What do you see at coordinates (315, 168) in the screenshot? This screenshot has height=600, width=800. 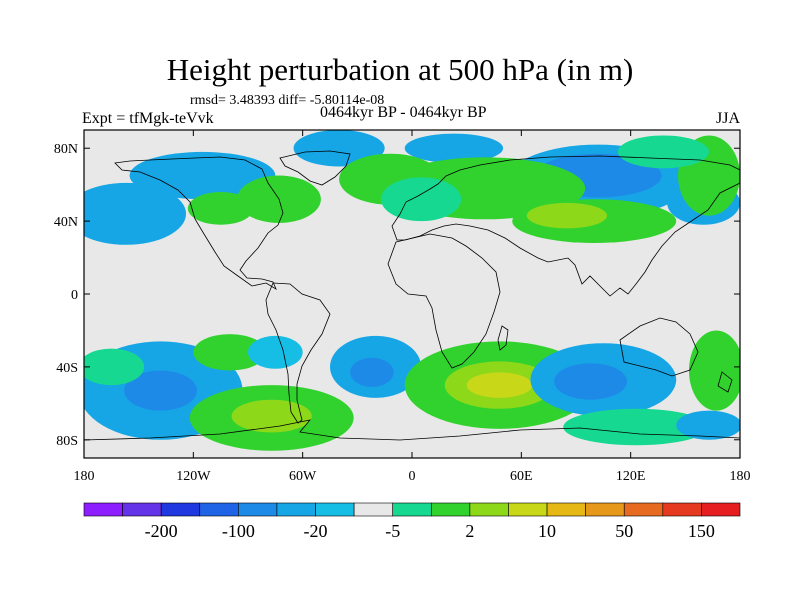 I see `coast-greenland` at bounding box center [315, 168].